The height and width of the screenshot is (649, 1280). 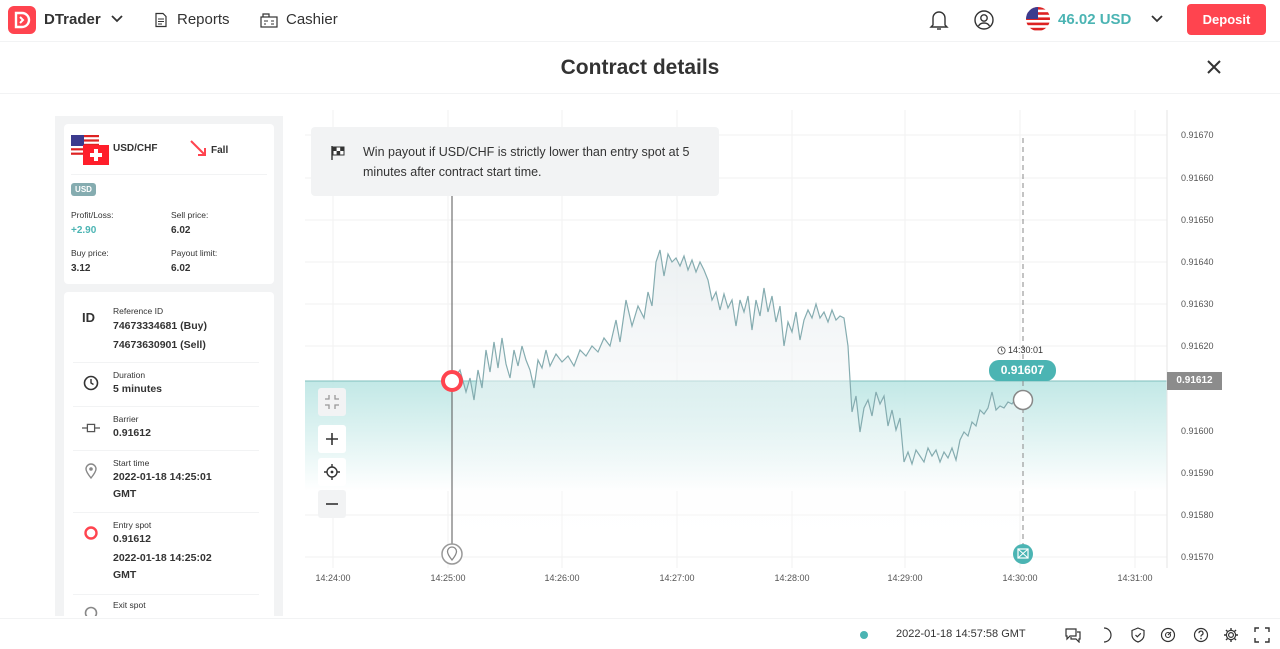 I want to click on account-balance: 46.02 USD, so click(x=1095, y=19).